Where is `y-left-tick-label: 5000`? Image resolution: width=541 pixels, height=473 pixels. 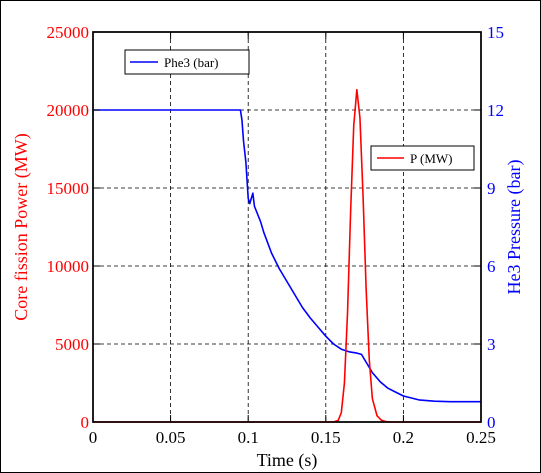 y-left-tick-label: 5000 is located at coordinates (72, 344).